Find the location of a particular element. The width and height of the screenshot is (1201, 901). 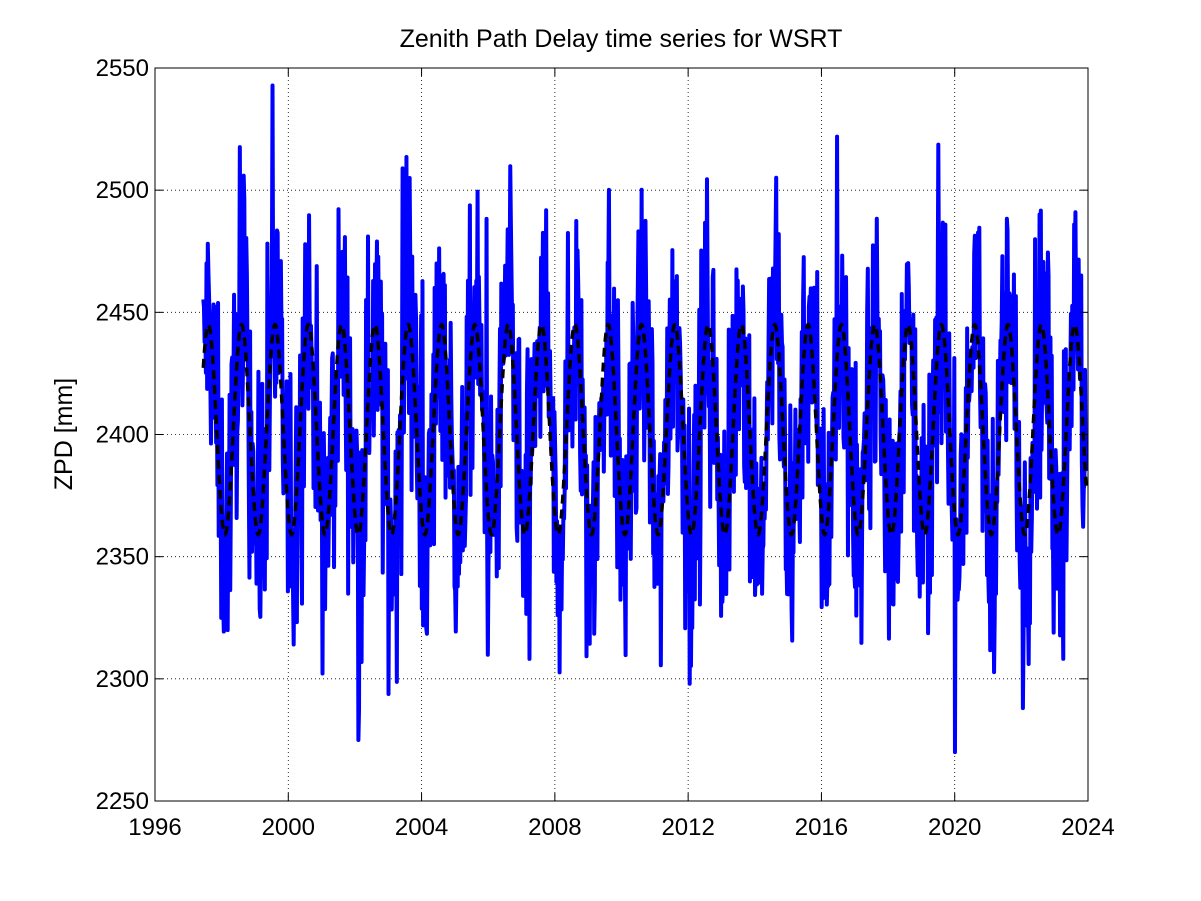

x-tick-label: 2004 is located at coordinates (421, 827).